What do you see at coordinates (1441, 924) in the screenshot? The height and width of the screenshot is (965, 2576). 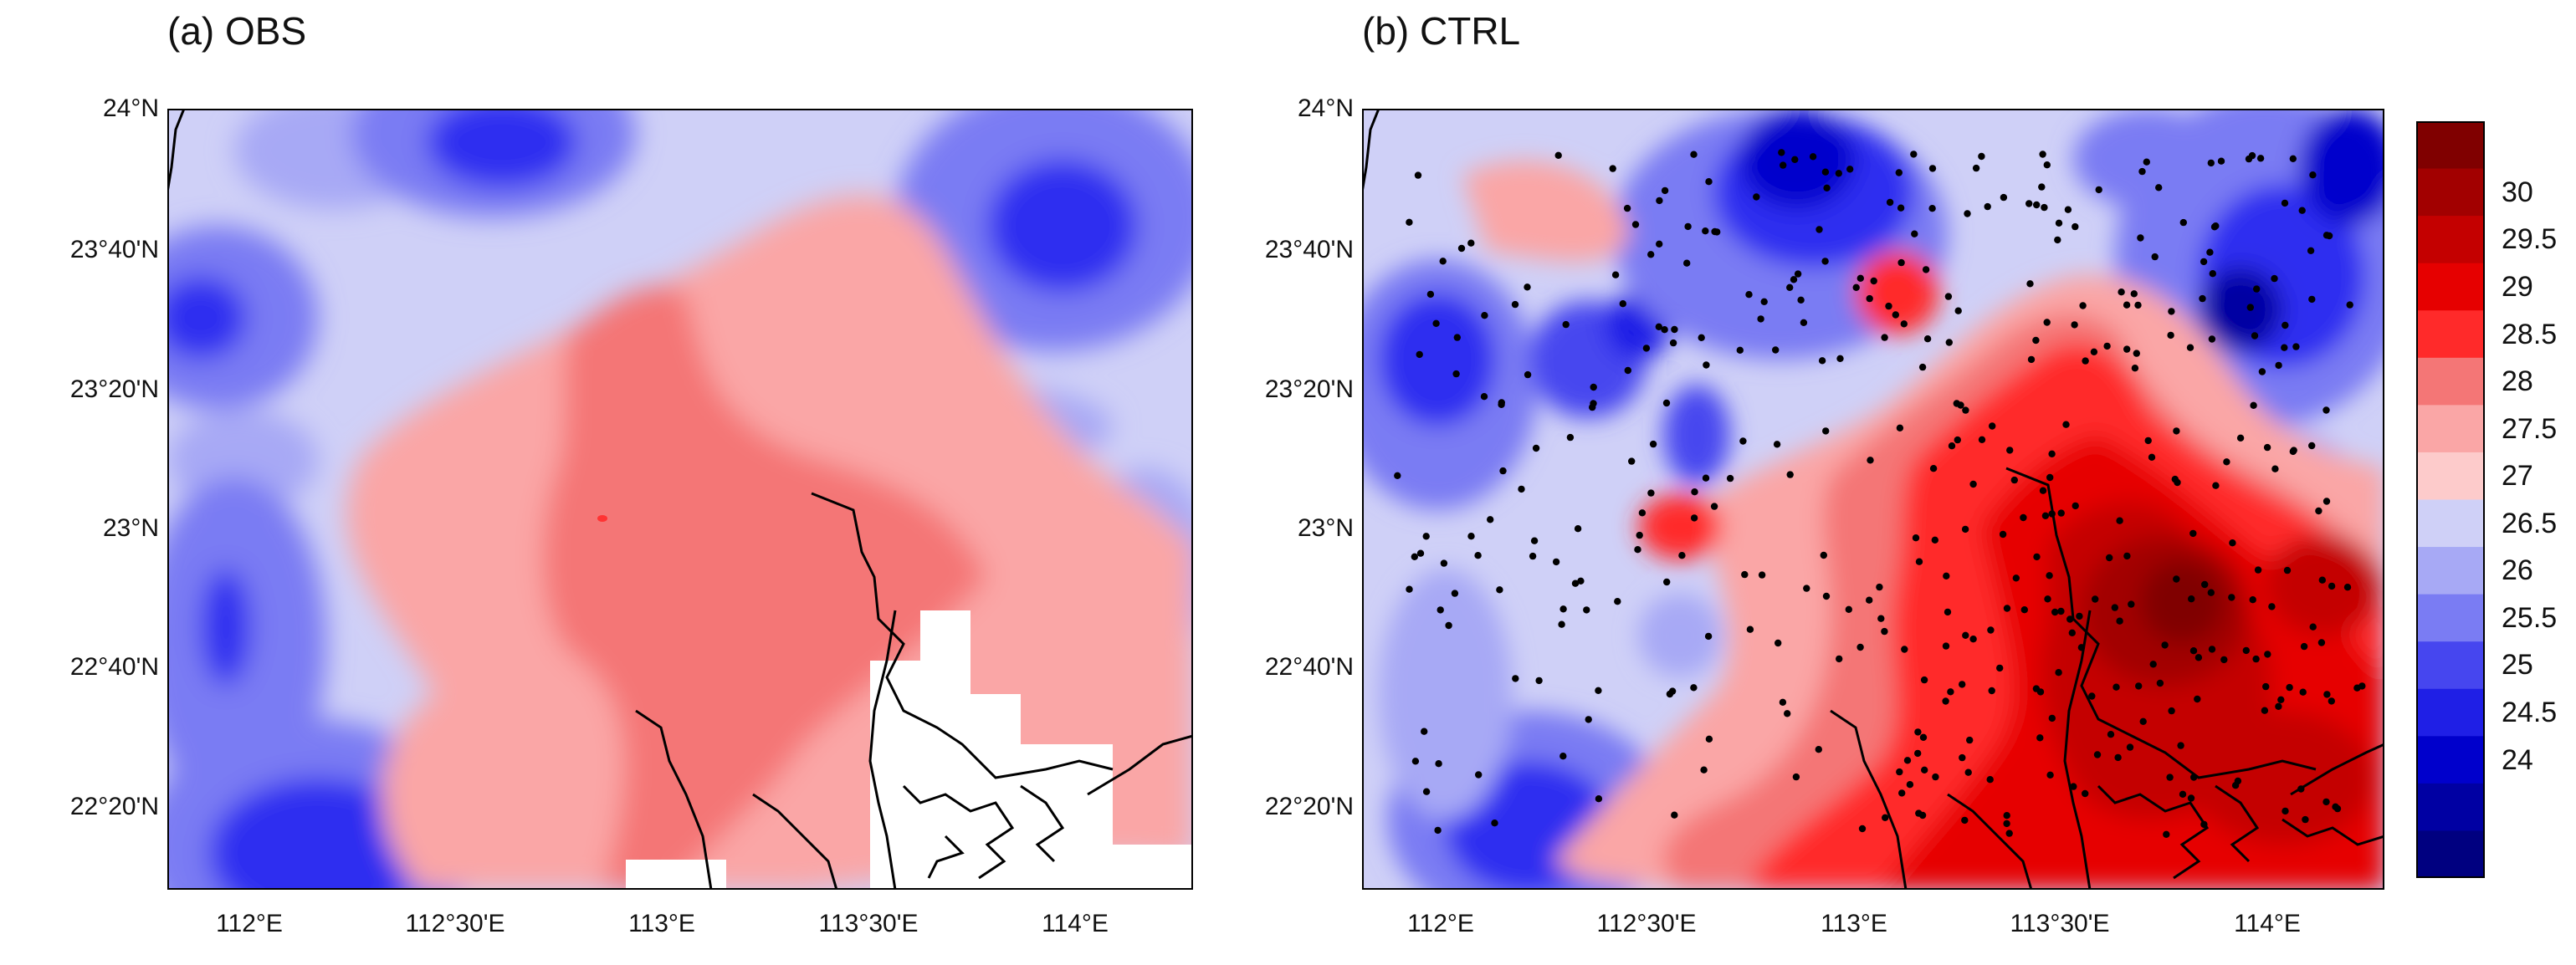 I see `panel-b-xtick-0: 112°E` at bounding box center [1441, 924].